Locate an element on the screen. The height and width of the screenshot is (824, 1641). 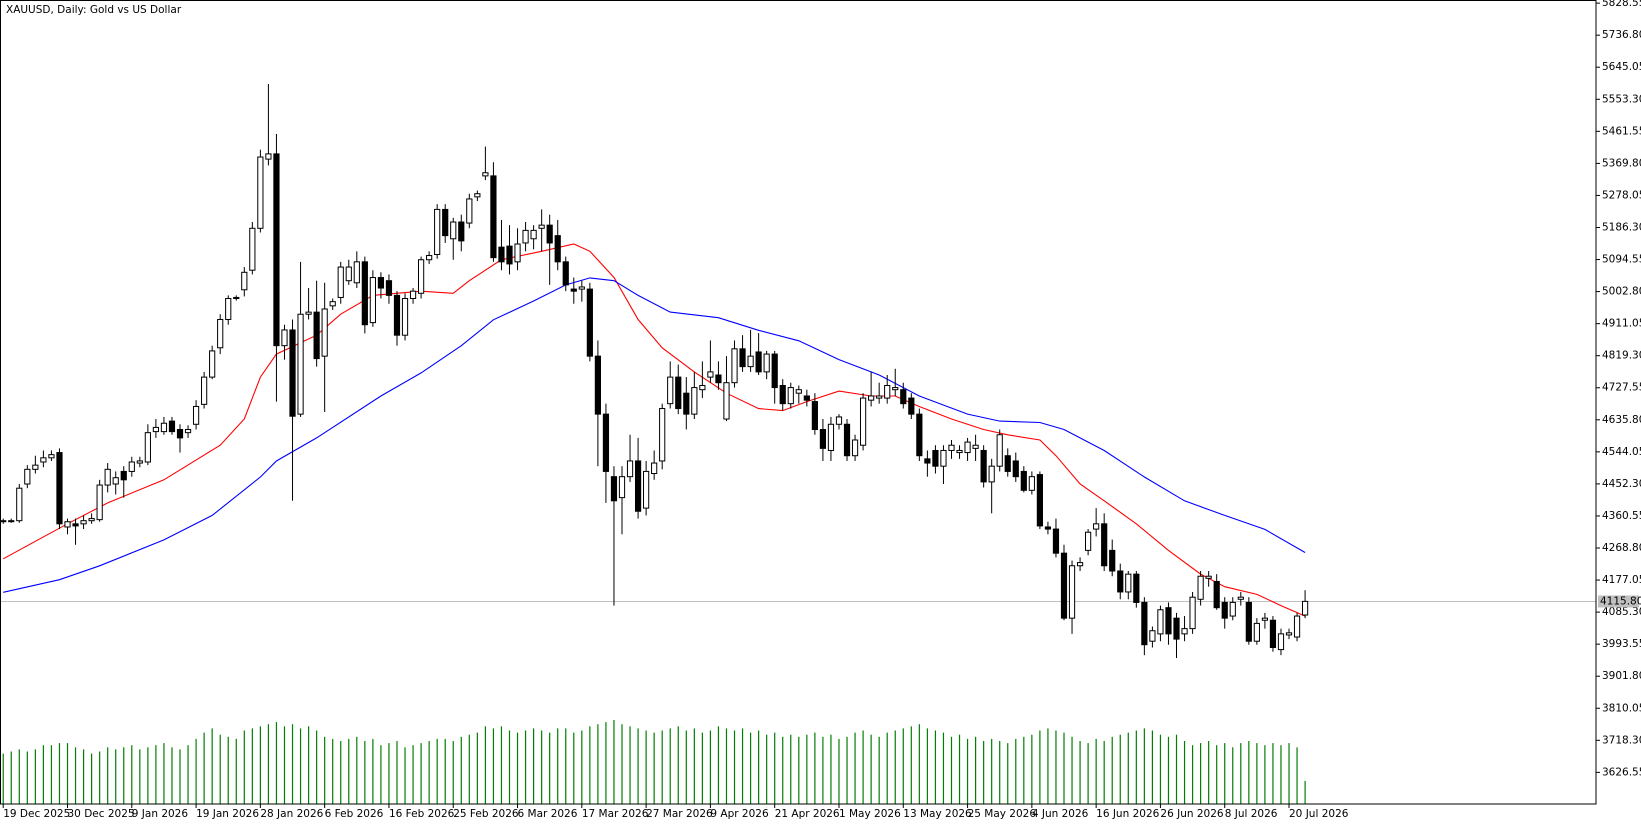
y-tick-label: 5645.05 is located at coordinates (1621, 67).